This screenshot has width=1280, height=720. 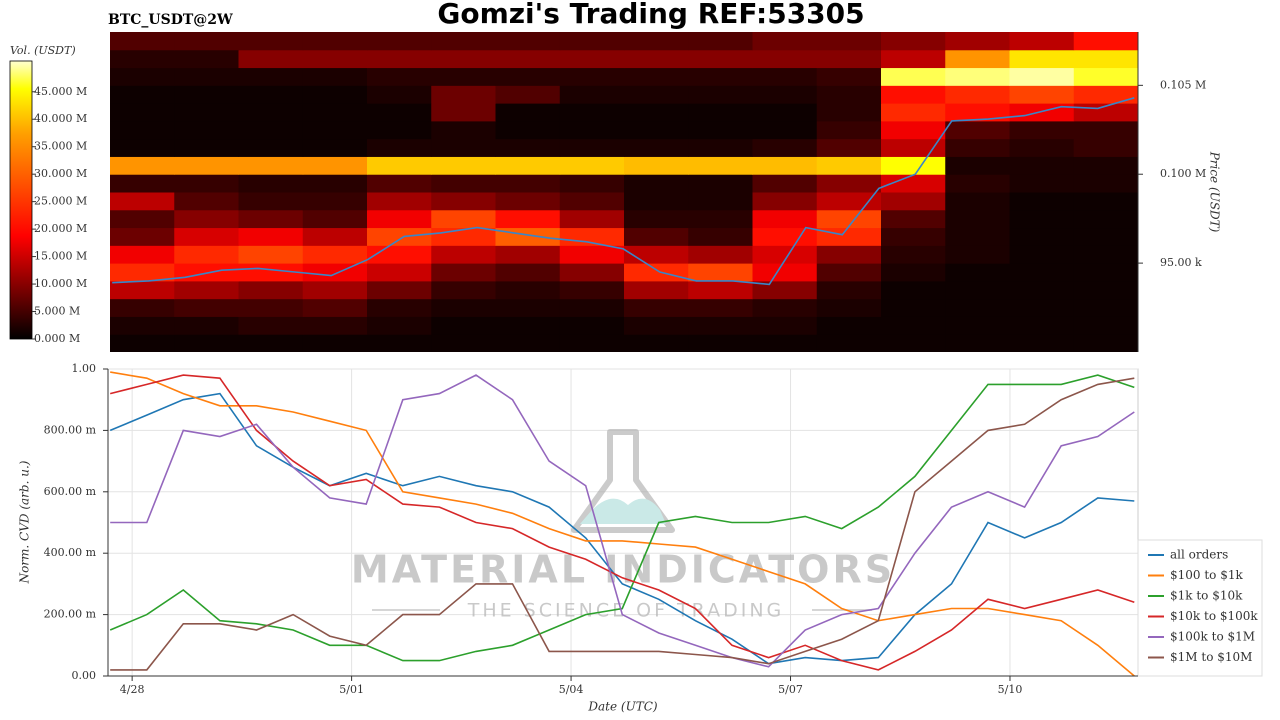 I want to click on x-tick-label: 5/10, so click(x=1010, y=689).